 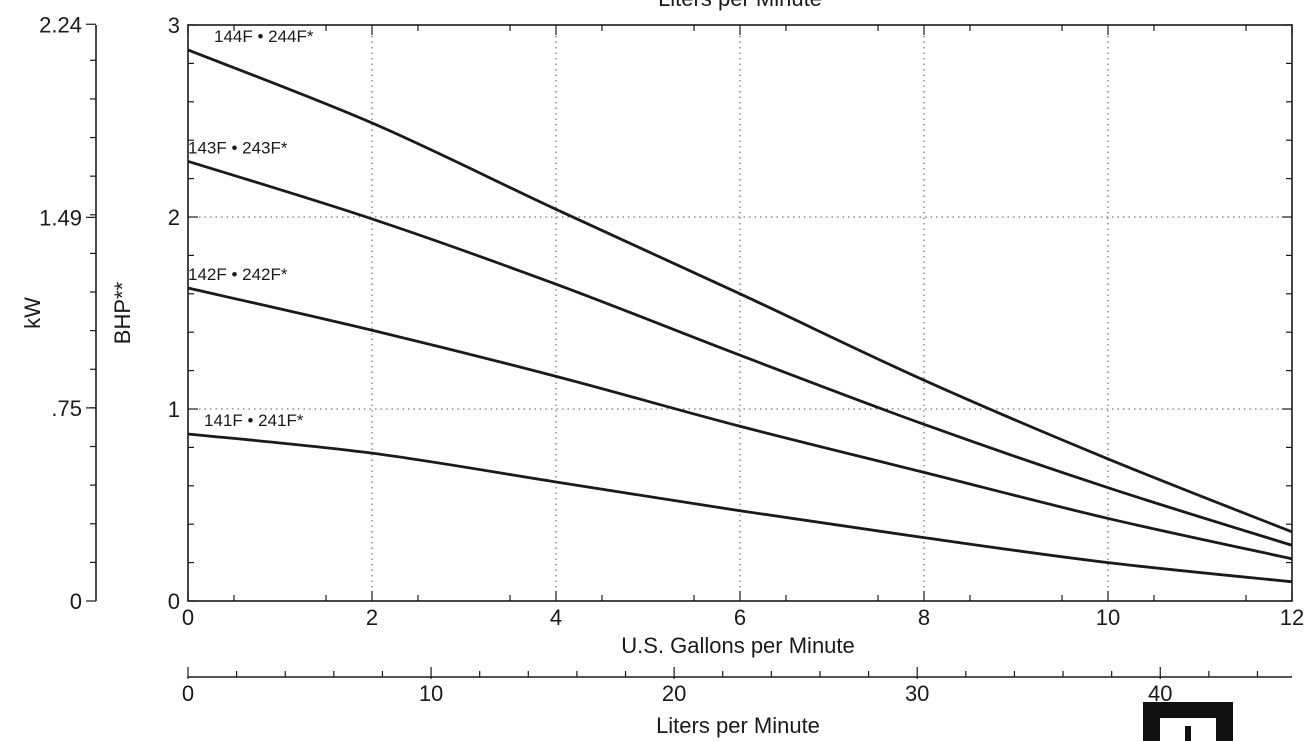 What do you see at coordinates (254, 420) in the screenshot?
I see `series-label: 141F • 241F*` at bounding box center [254, 420].